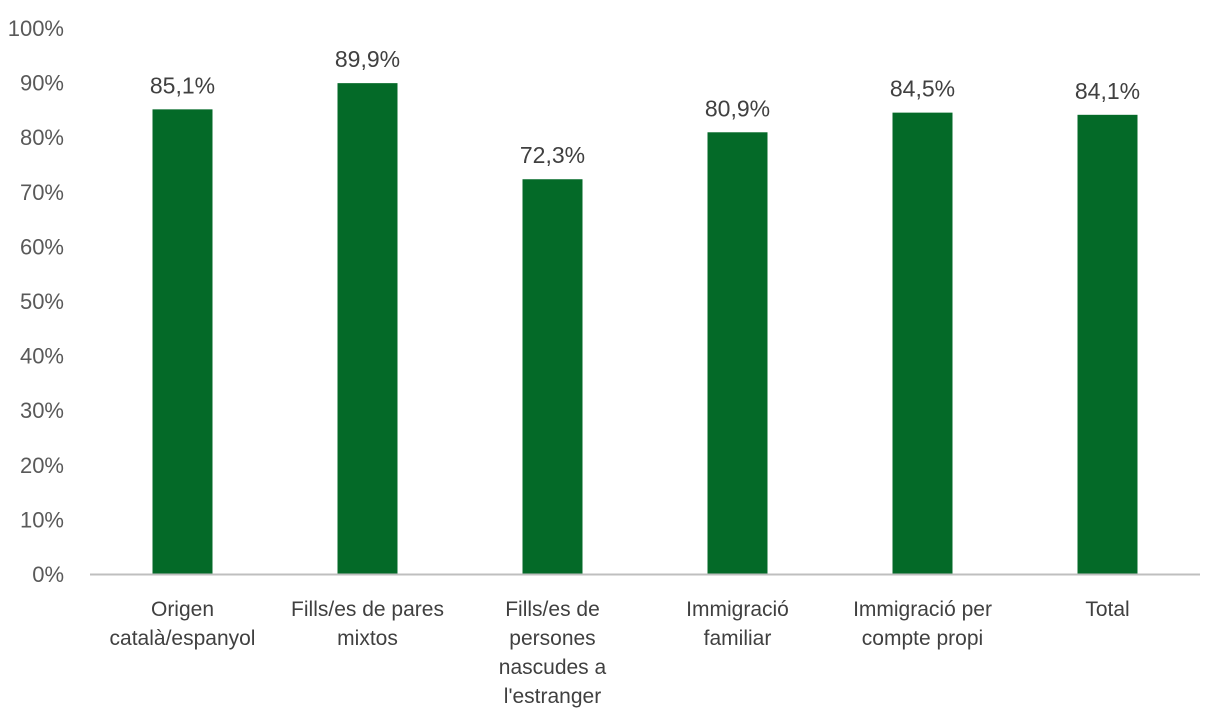  What do you see at coordinates (1107, 91) in the screenshot?
I see `data-label: 84,1%` at bounding box center [1107, 91].